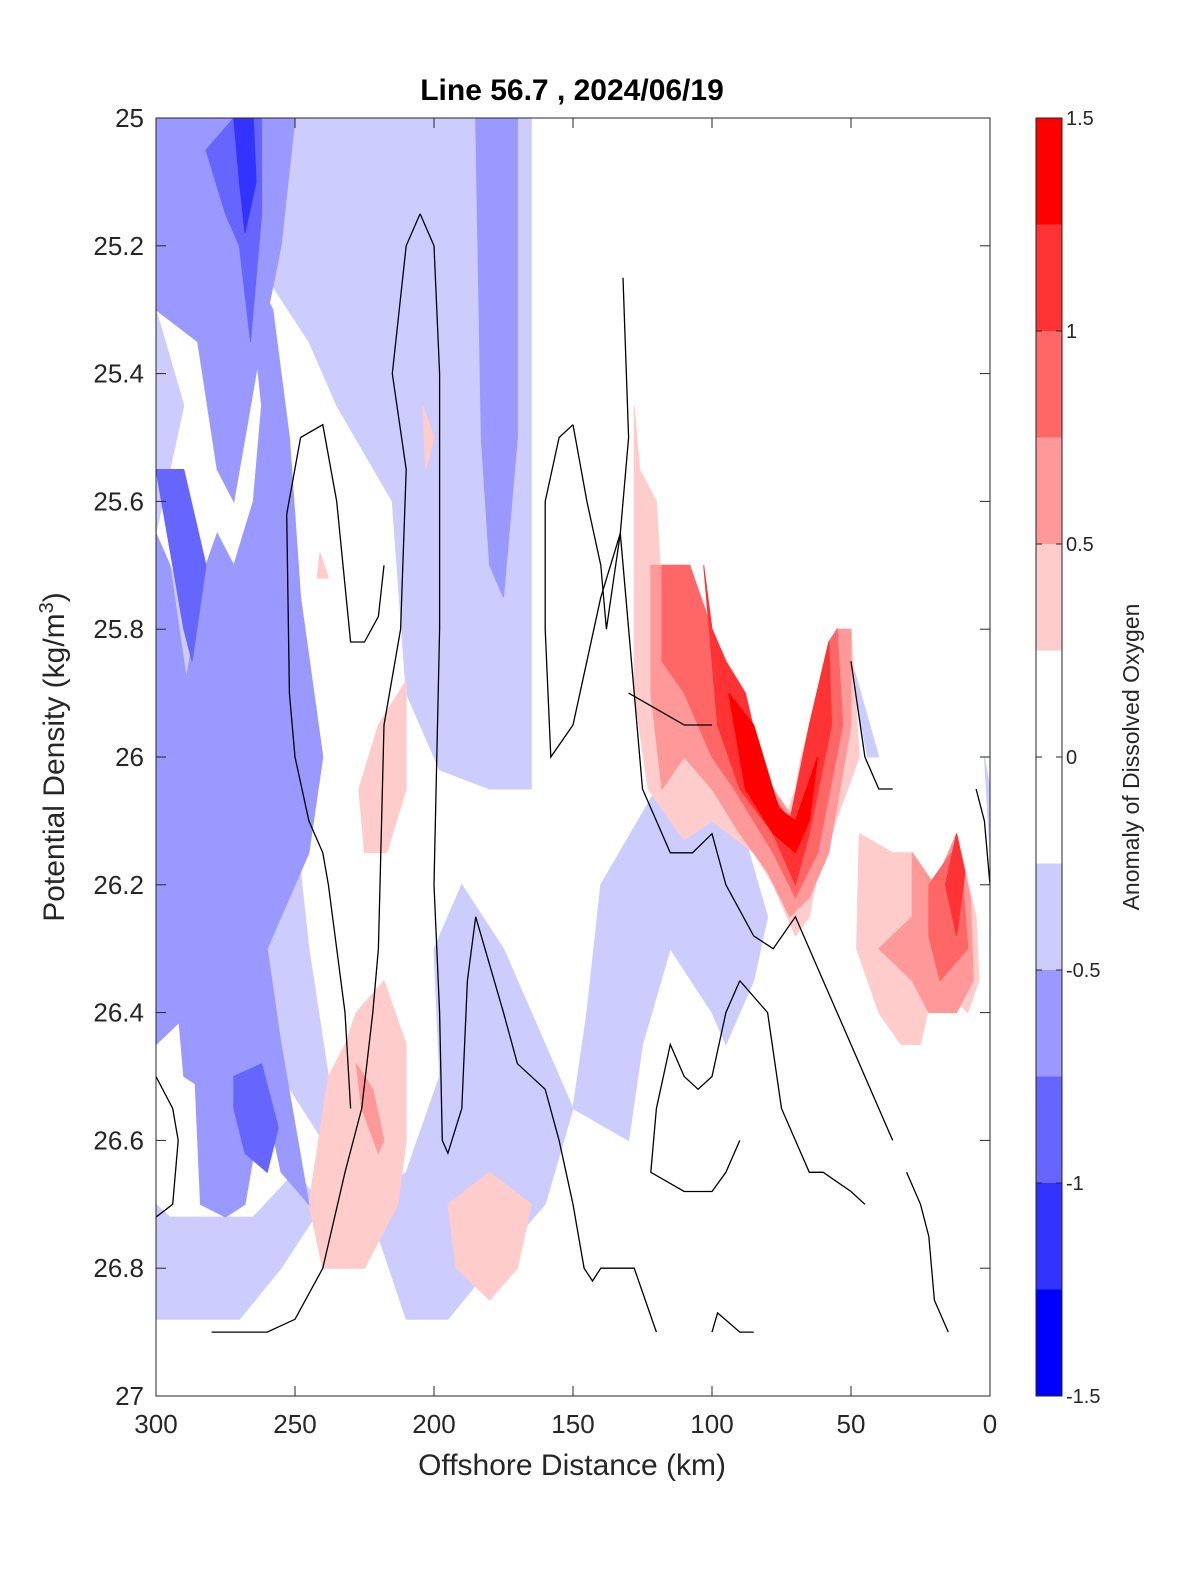 The image size is (1200, 1575). What do you see at coordinates (572, 1465) in the screenshot?
I see `x-axis-label: Offshore Distance (km)` at bounding box center [572, 1465].